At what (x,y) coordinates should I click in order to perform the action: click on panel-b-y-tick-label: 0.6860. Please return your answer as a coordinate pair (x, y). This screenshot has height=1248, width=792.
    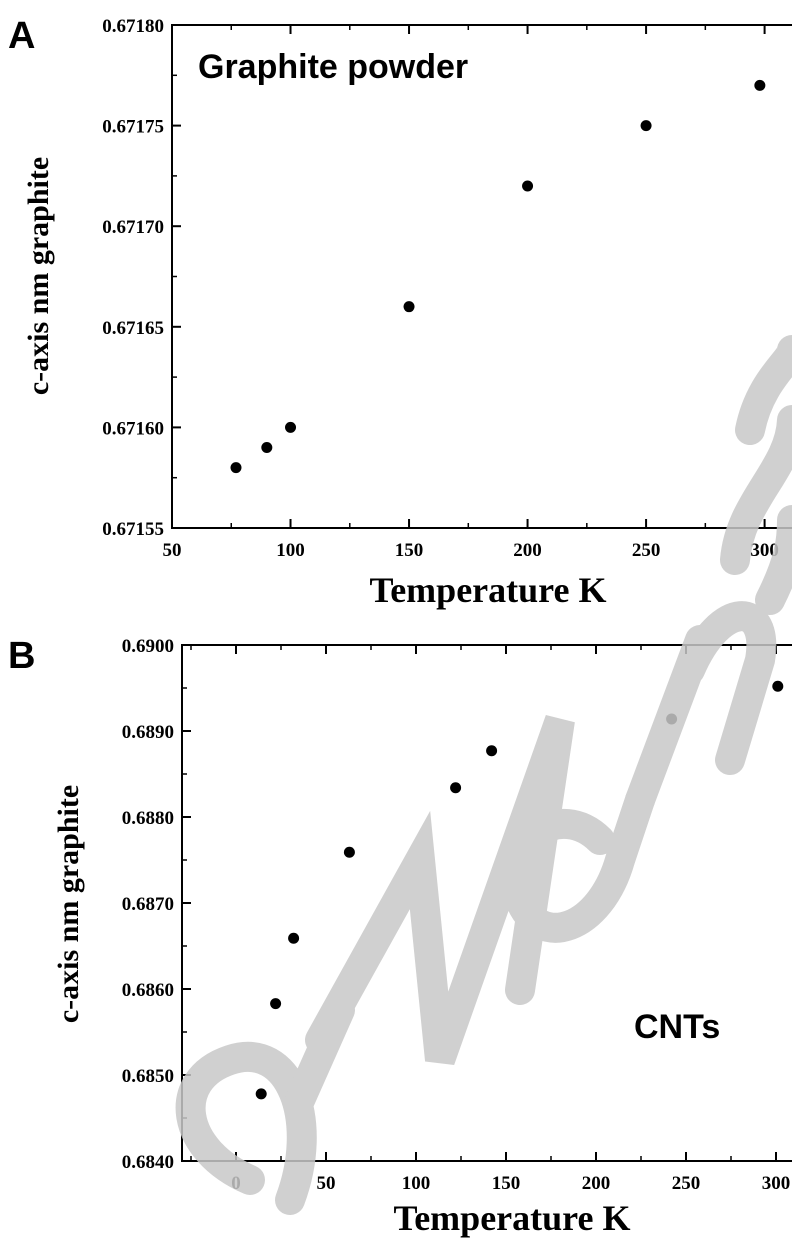
    Looking at the image, I should click on (148, 990).